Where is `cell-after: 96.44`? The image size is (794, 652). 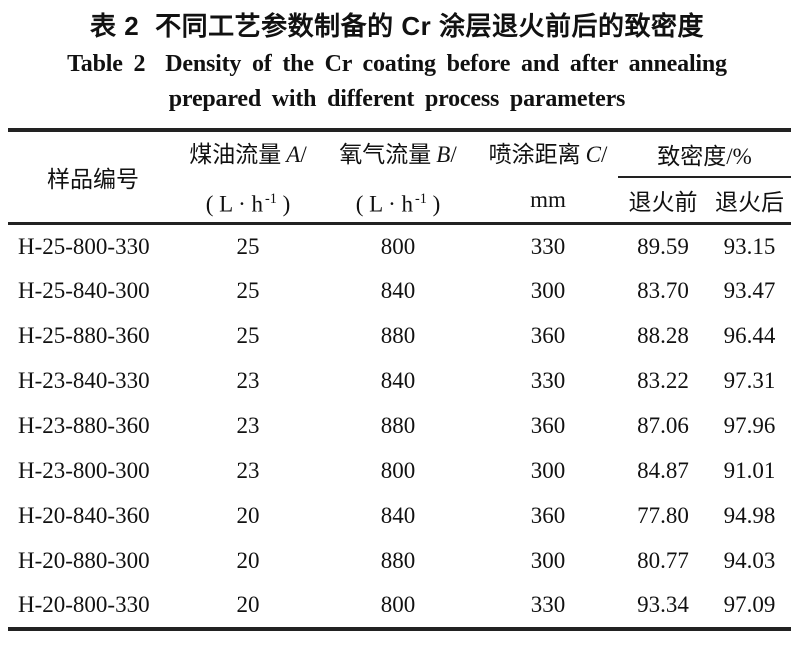
cell-after: 96.44 is located at coordinates (749, 335).